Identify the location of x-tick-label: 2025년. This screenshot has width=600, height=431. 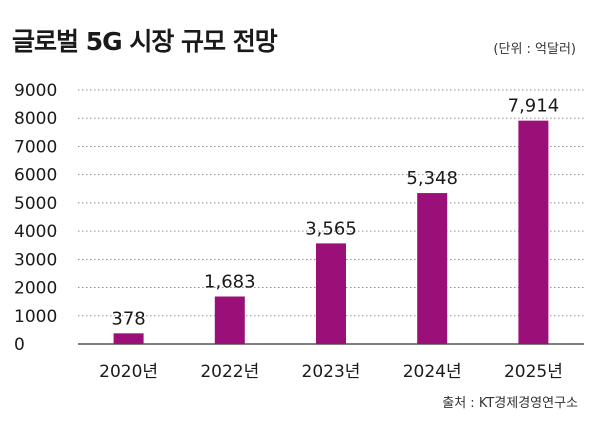
(533, 372).